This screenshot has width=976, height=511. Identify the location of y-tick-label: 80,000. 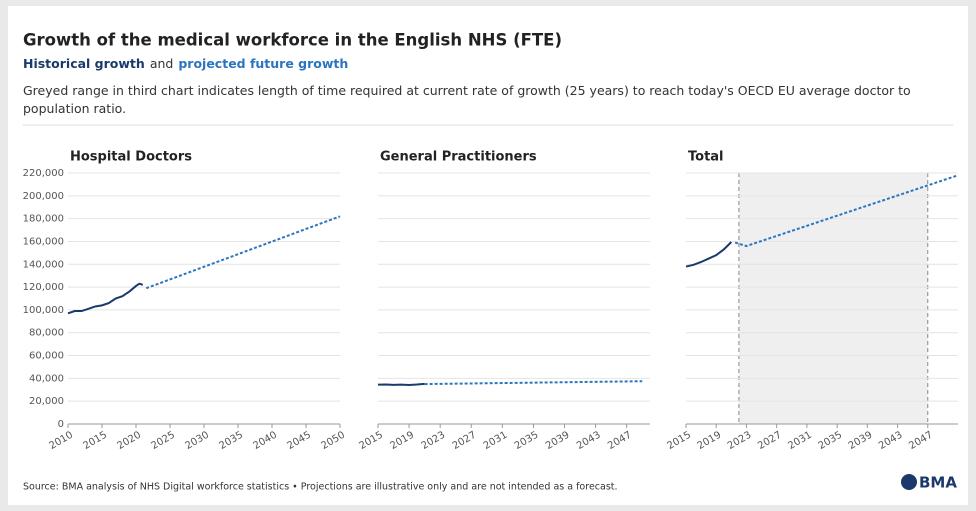
(46, 333).